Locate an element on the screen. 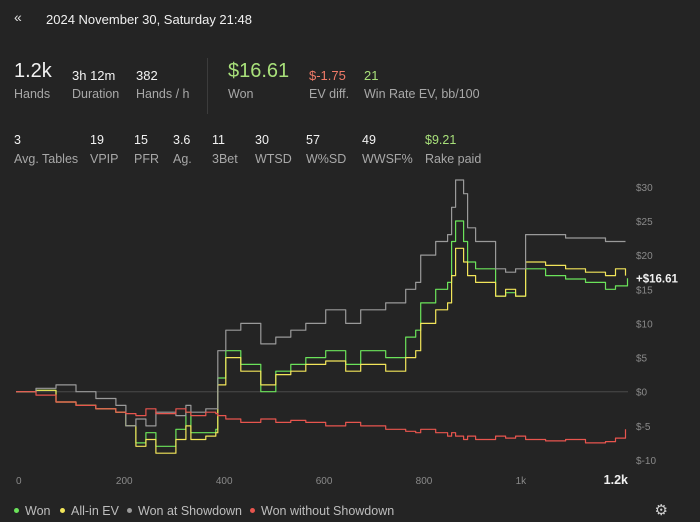 This screenshot has height=522, width=700. legend-item-won: Won is located at coordinates (32, 511).